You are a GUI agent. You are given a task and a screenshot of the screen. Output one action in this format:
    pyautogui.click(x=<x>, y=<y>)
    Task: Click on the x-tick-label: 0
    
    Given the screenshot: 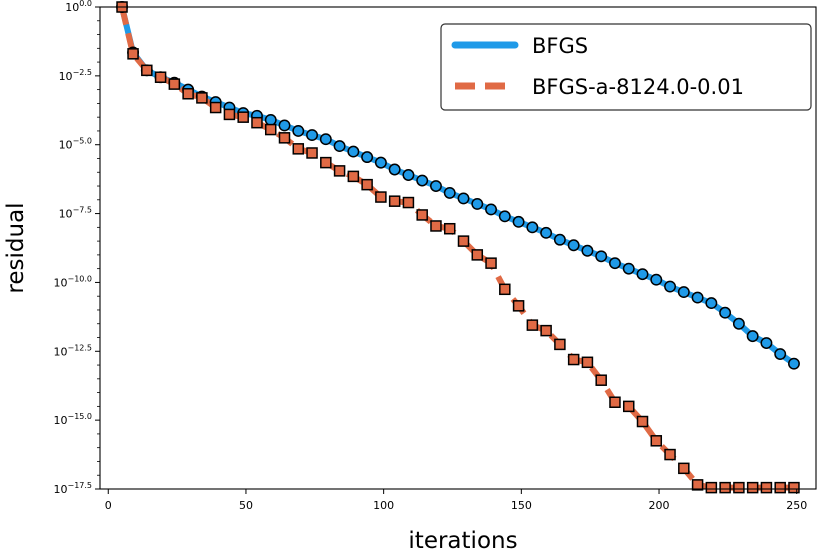 What is the action you would take?
    pyautogui.click(x=108, y=505)
    